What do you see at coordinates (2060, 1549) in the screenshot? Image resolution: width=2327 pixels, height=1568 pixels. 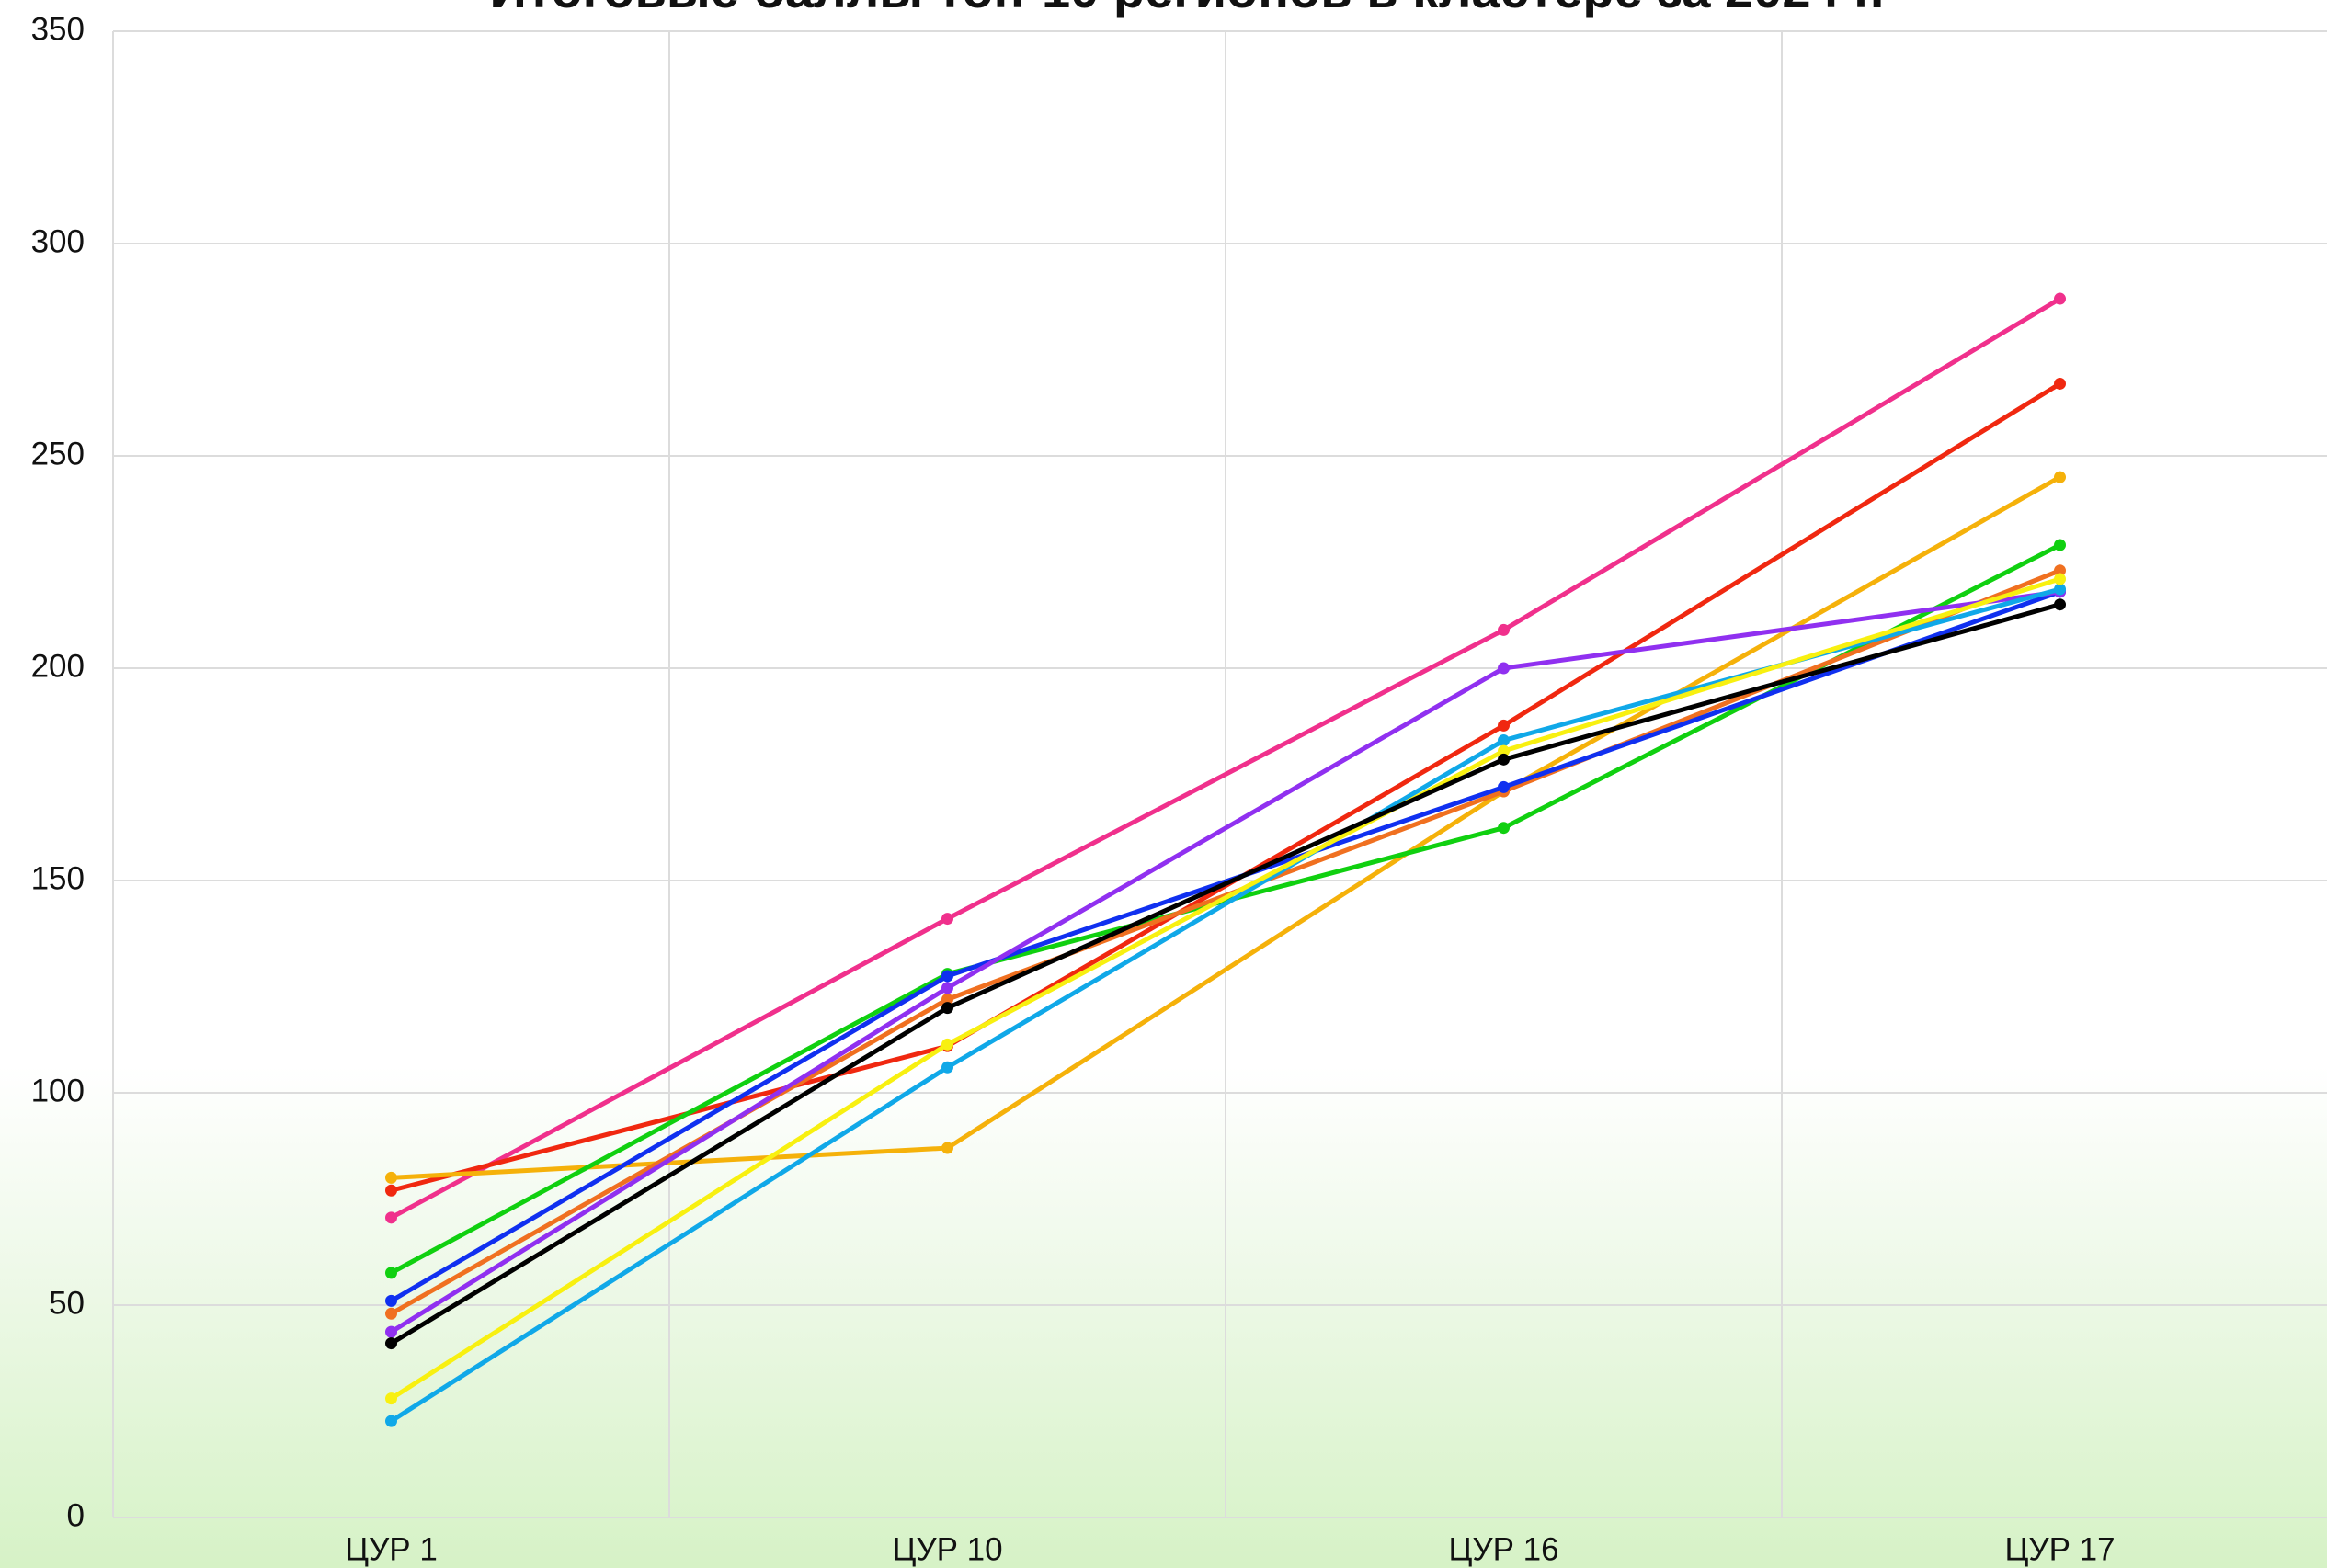 I see `x-tick-label: ЦУР 17` at bounding box center [2060, 1549].